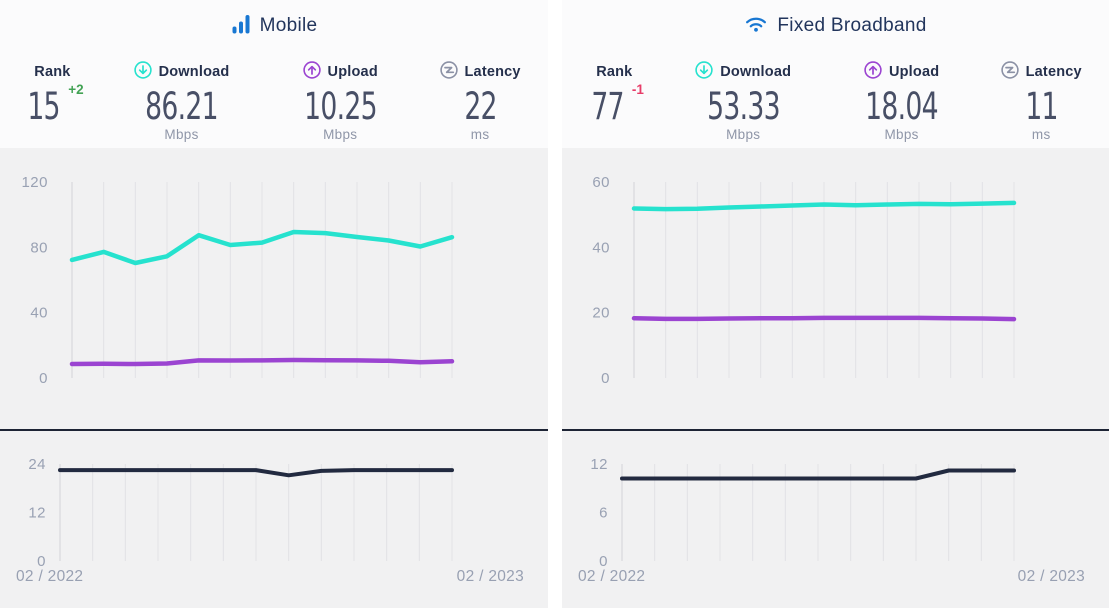  Describe the element at coordinates (288, 25) in the screenshot. I see `panel-title: Mobile` at that location.